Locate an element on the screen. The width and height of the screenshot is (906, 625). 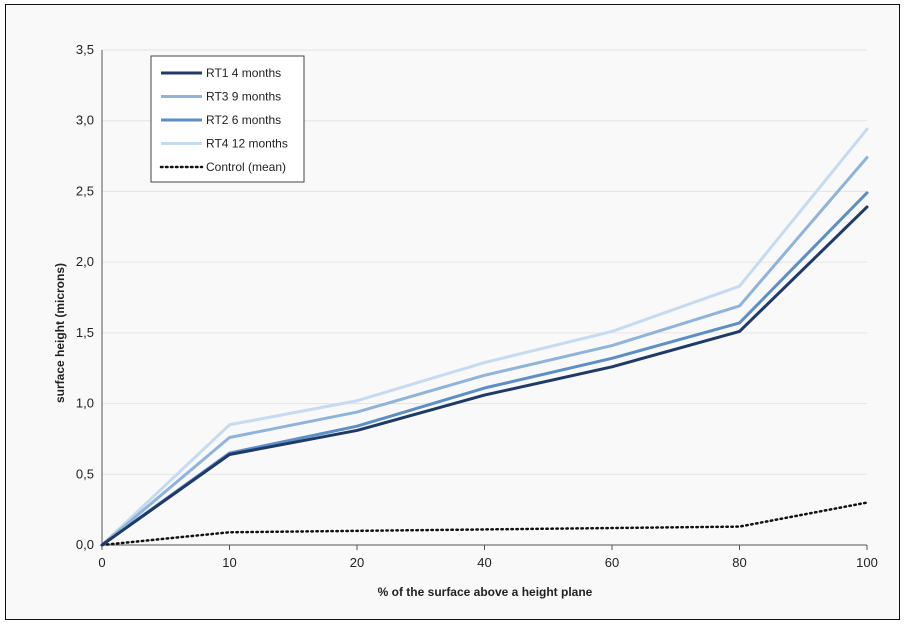
y-tick-label: 2,0 is located at coordinates (85, 261).